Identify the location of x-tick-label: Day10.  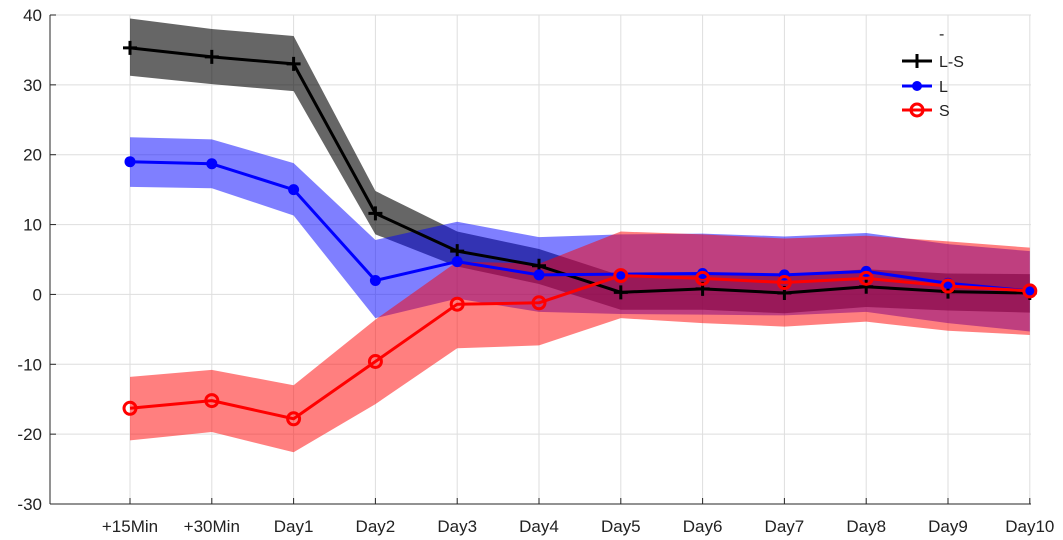
(1029, 526).